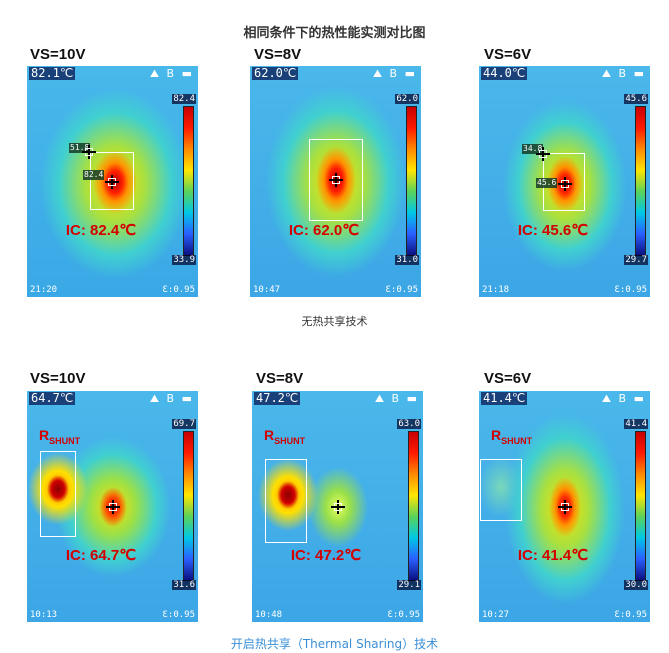 This screenshot has width=669, height=653. I want to click on scale-max: 41.4, so click(636, 424).